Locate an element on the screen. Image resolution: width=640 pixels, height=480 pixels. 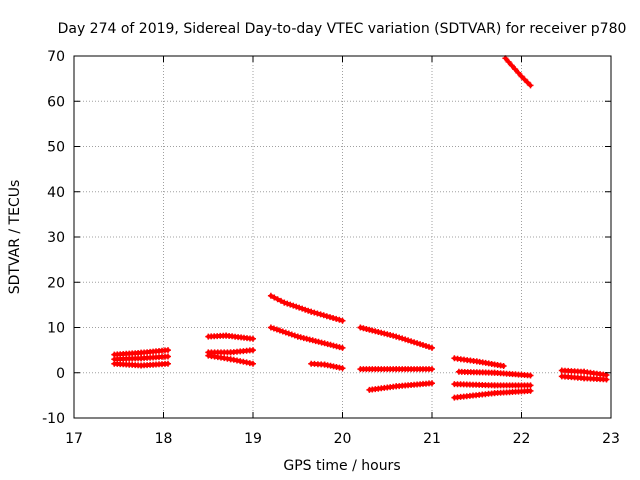
series-arc-4c is located at coordinates (400, 386).